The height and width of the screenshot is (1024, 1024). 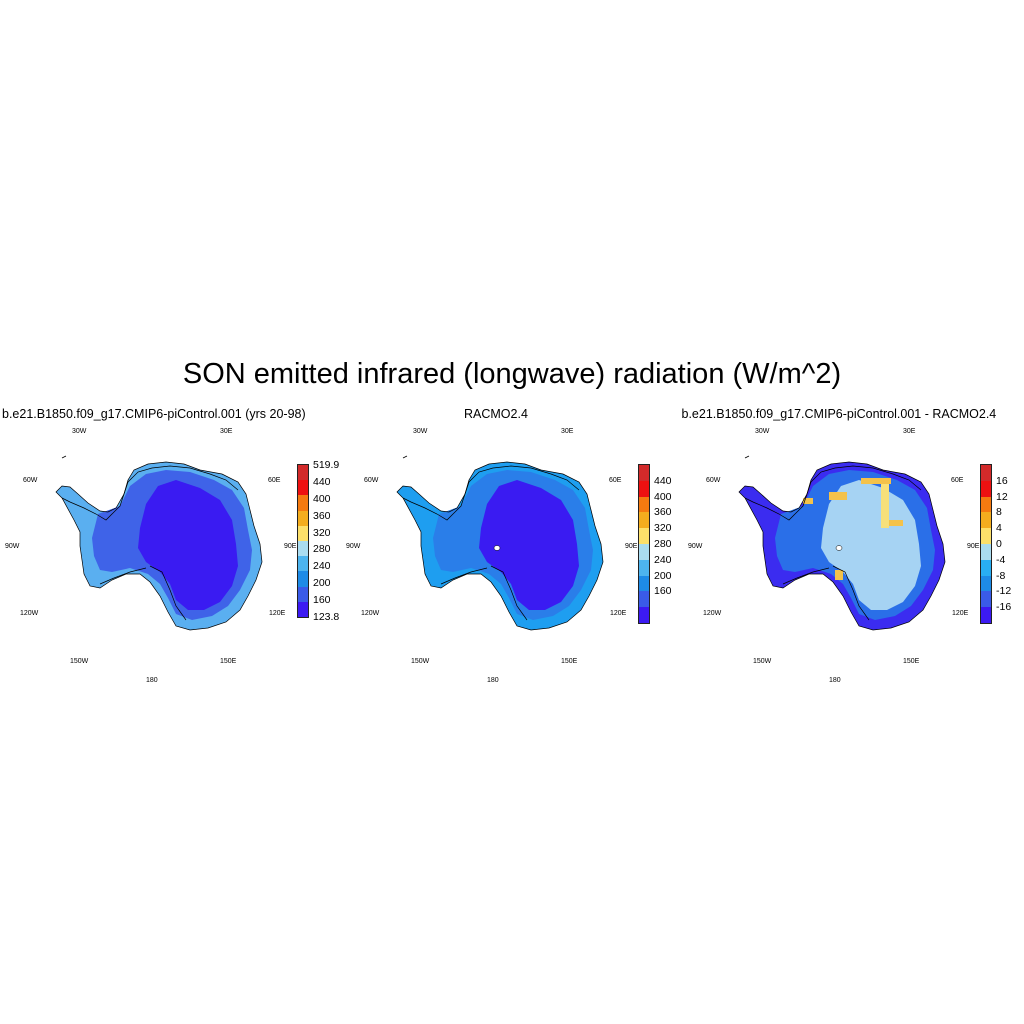 I want to click on colorbar-label: -16, so click(x=1004, y=607).